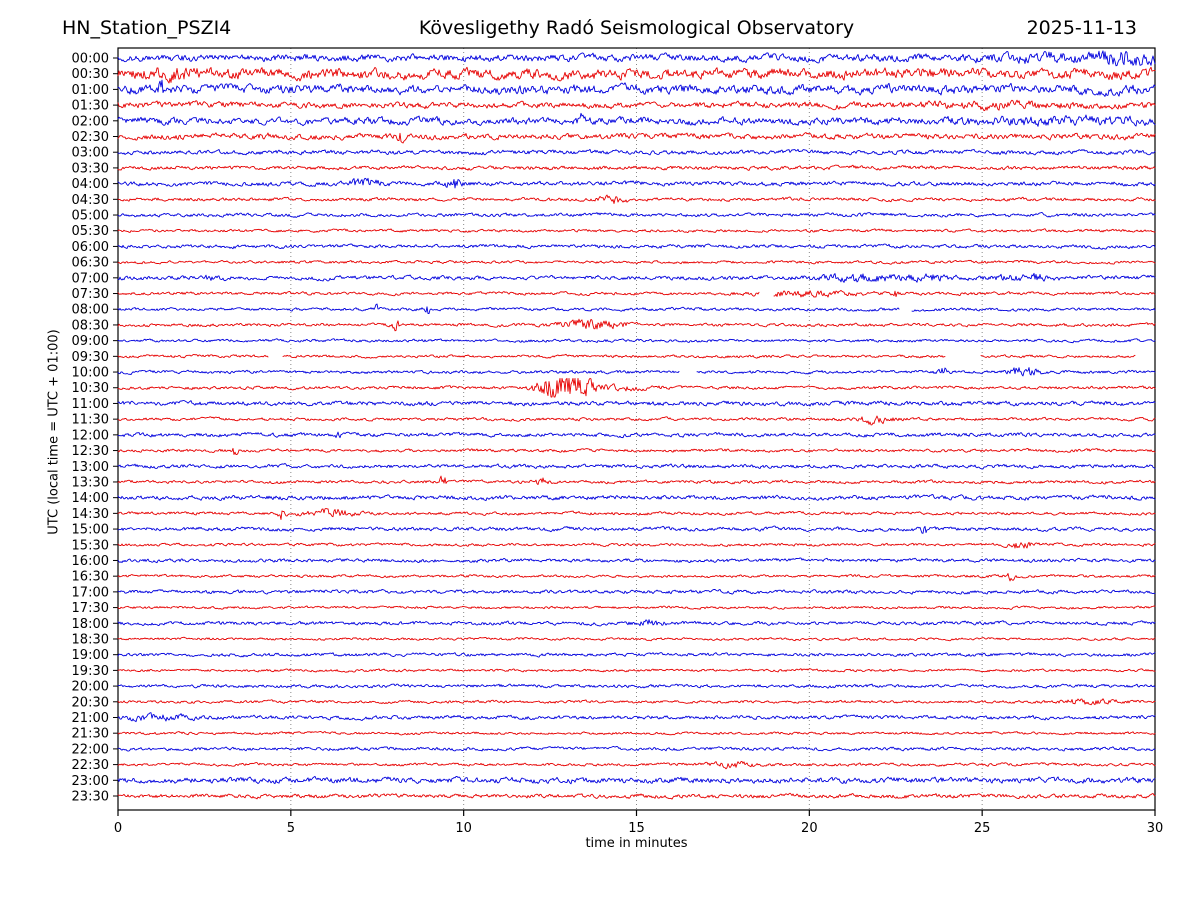  What do you see at coordinates (90, 59) in the screenshot?
I see `y-tick-label-00:00: 00:00` at bounding box center [90, 59].